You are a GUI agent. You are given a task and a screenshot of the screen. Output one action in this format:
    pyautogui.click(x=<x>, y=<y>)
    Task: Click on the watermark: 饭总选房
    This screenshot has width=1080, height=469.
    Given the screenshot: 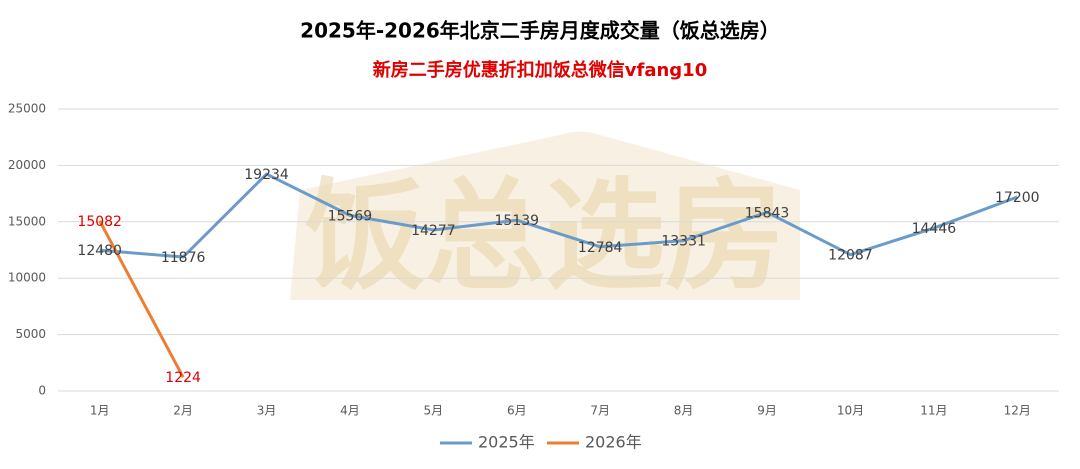 What is the action you would take?
    pyautogui.click(x=545, y=237)
    